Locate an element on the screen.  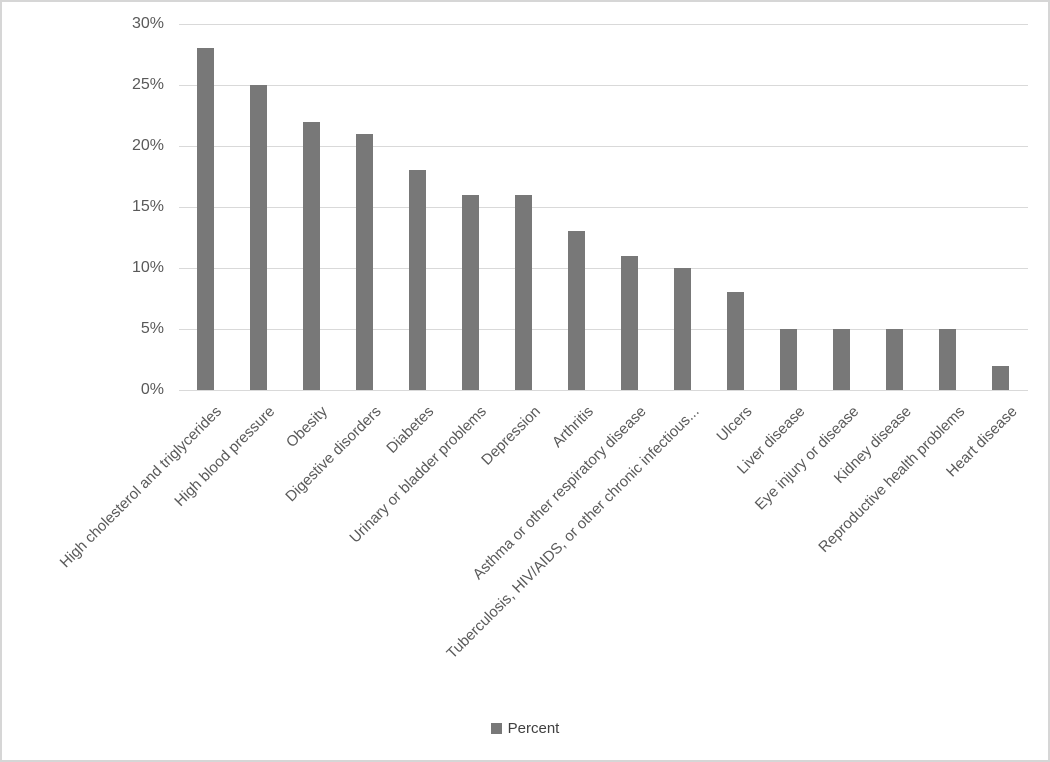
x-tick-label: Digestive disorders is located at coordinates (333, 454).